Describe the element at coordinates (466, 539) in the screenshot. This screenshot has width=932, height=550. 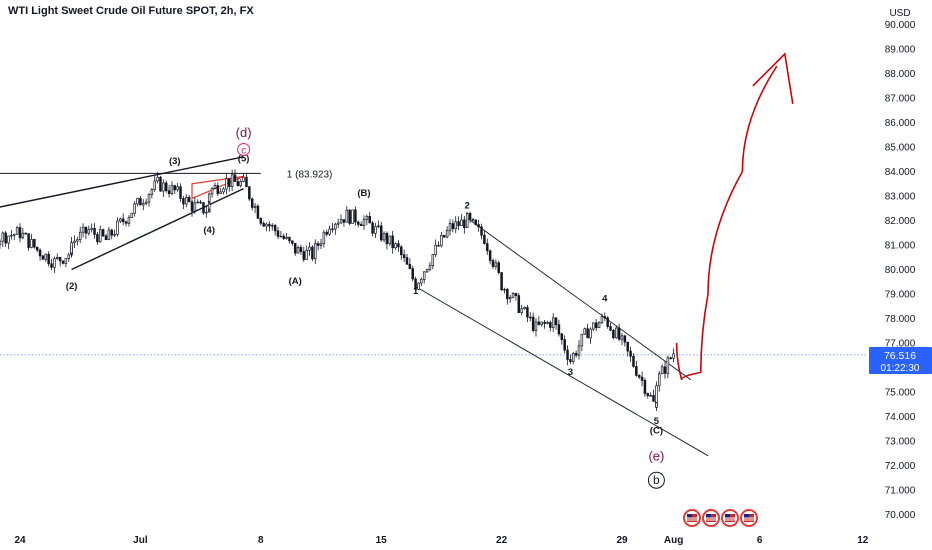
I see `time-axis: 24 Jul 8 15 22 29 Aug 6 12` at that location.